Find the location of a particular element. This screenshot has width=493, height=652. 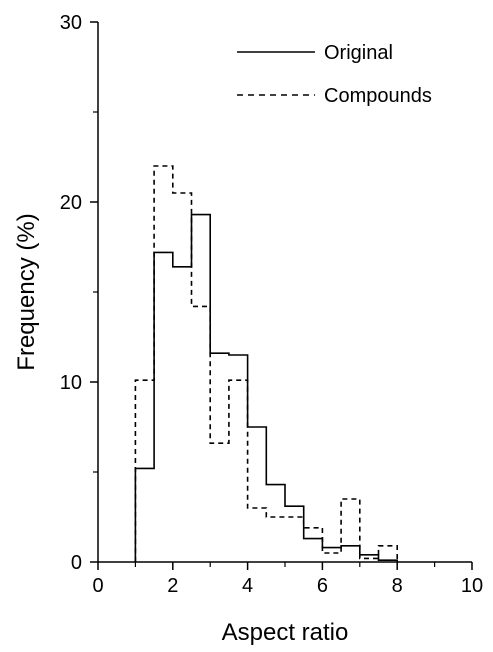

y-tick-label: 10 is located at coordinates (71, 383).